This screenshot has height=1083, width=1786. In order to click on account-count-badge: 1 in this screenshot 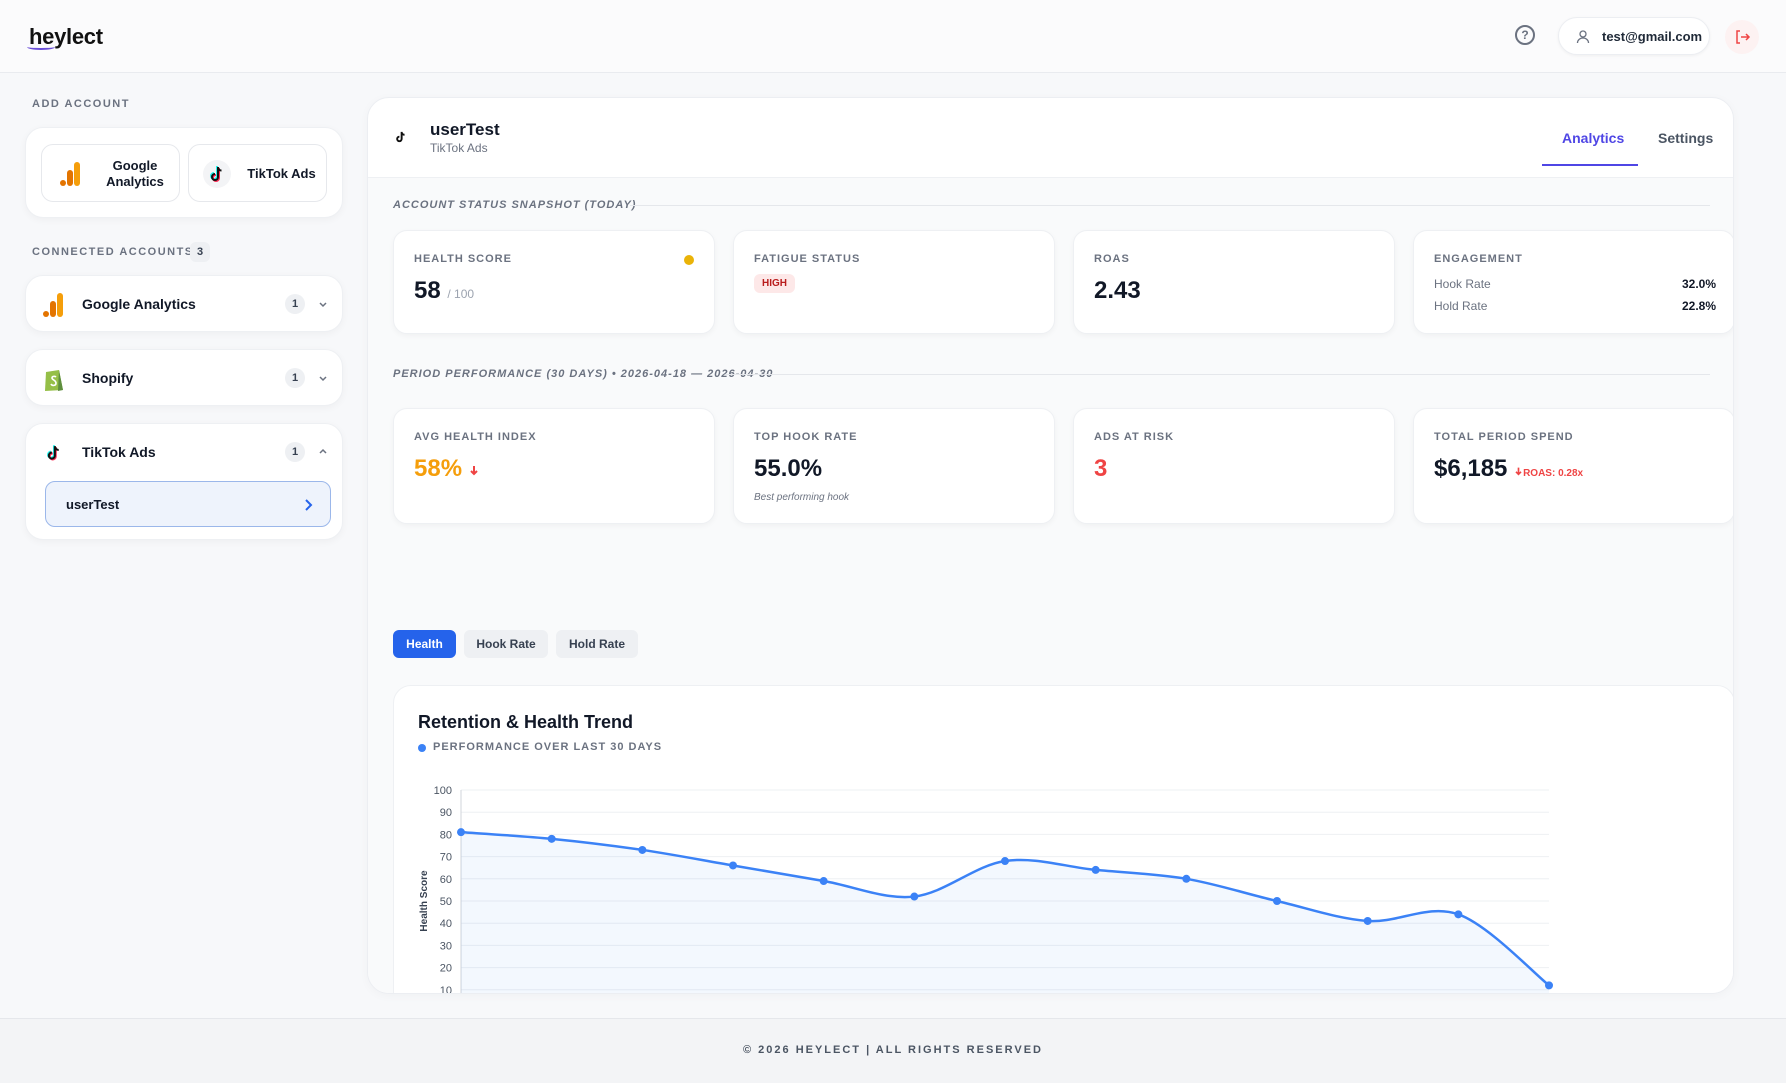, I will do `click(295, 304)`.